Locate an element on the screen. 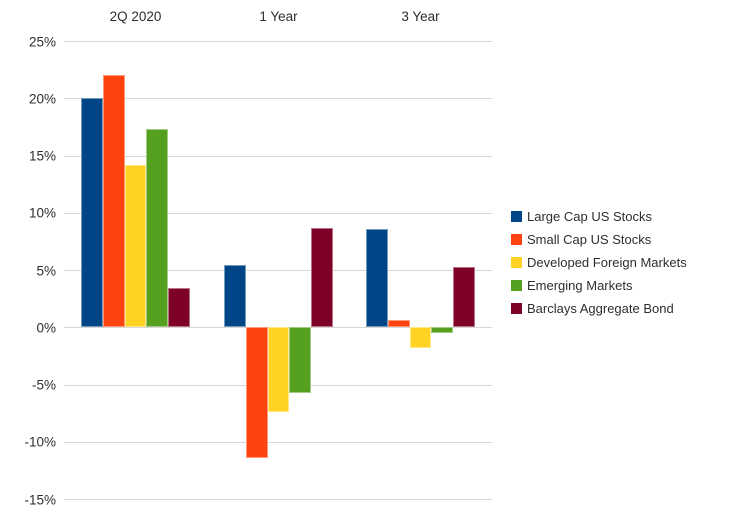  category-label: 1 Year is located at coordinates (278, 16).